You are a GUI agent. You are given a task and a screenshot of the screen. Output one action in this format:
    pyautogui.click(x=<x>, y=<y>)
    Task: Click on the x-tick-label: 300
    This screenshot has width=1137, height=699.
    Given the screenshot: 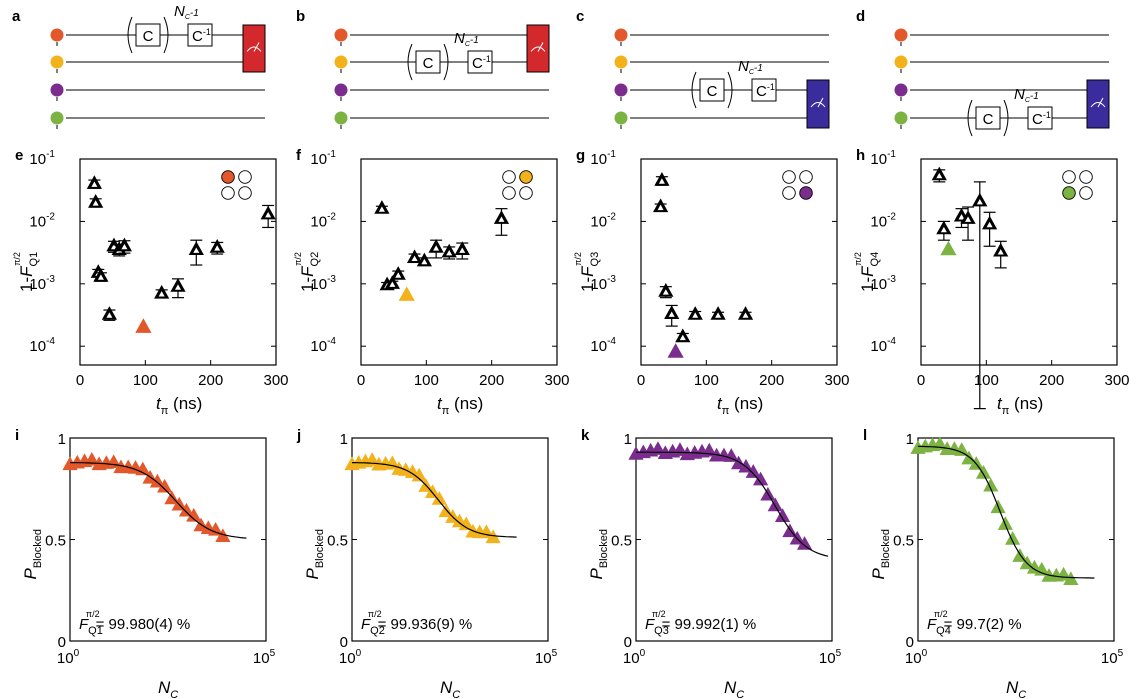 What is the action you would take?
    pyautogui.click(x=836, y=380)
    